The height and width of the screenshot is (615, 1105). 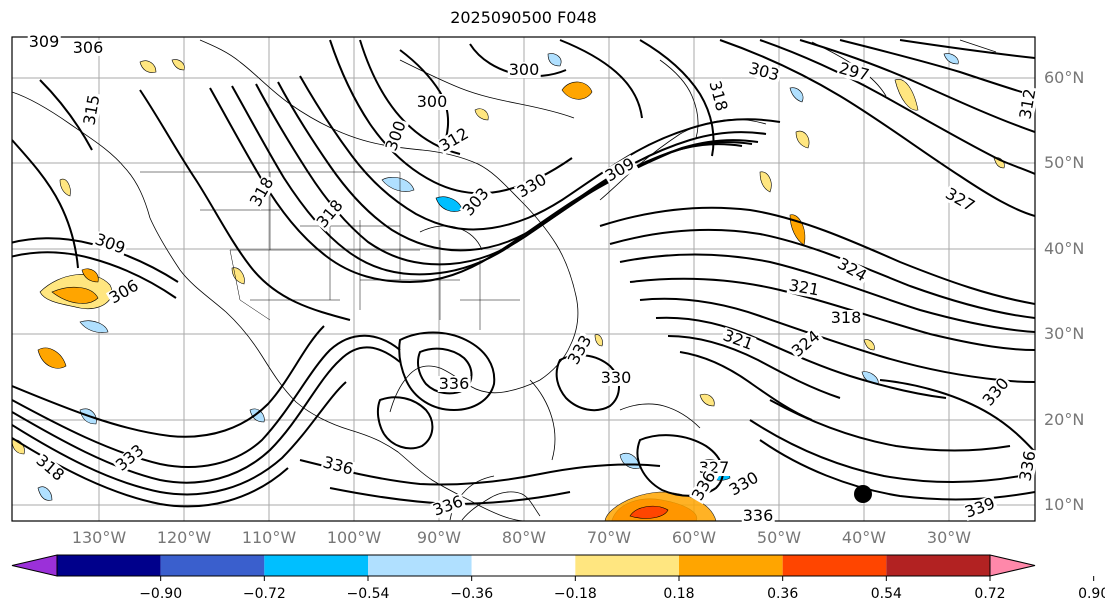 What do you see at coordinates (694, 537) in the screenshot?
I see `lon-label-60w: 60°W` at bounding box center [694, 537].